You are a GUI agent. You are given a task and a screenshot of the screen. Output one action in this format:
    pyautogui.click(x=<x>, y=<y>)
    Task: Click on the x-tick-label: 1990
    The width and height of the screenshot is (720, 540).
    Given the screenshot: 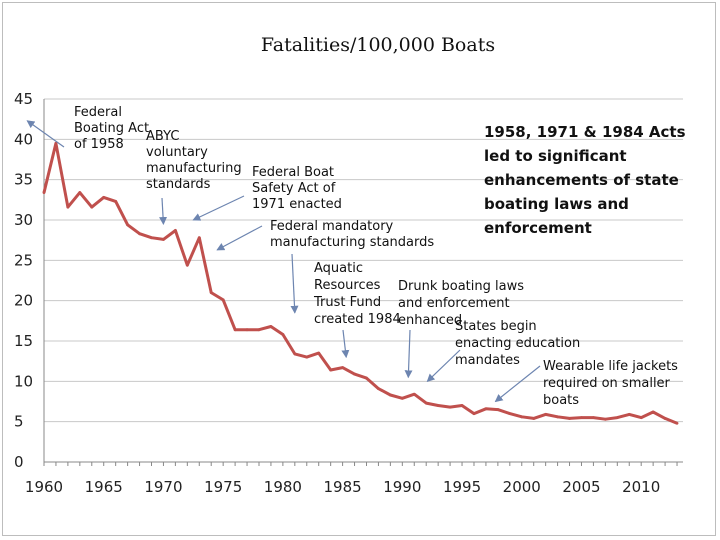 What is the action you would take?
    pyautogui.click(x=402, y=487)
    